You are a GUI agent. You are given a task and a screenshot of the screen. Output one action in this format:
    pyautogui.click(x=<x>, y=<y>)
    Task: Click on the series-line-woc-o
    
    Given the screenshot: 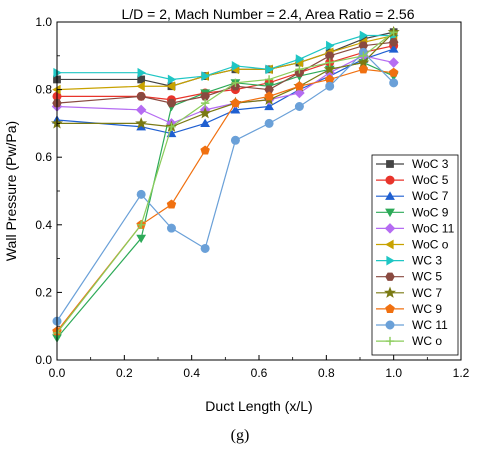 What is the action you would take?
    pyautogui.click(x=225, y=62)
    